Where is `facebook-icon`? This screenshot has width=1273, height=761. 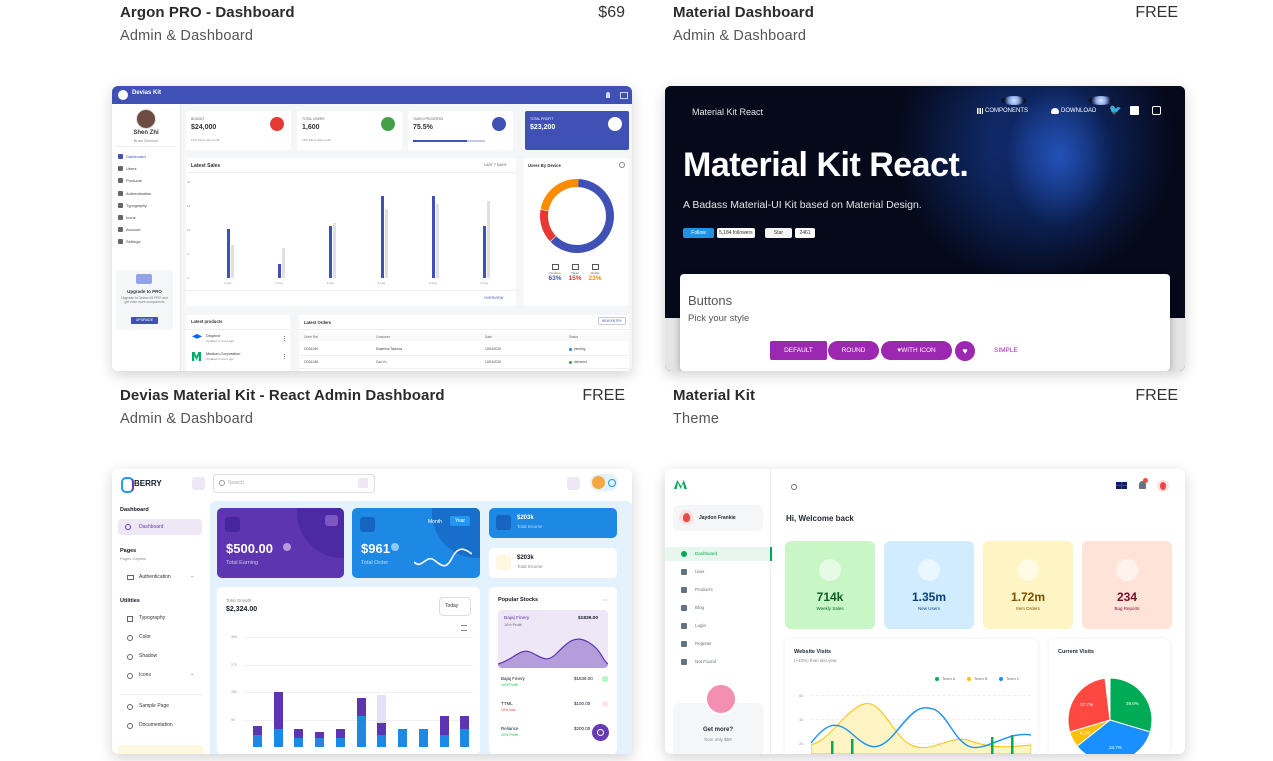 facebook-icon is located at coordinates (1134, 110).